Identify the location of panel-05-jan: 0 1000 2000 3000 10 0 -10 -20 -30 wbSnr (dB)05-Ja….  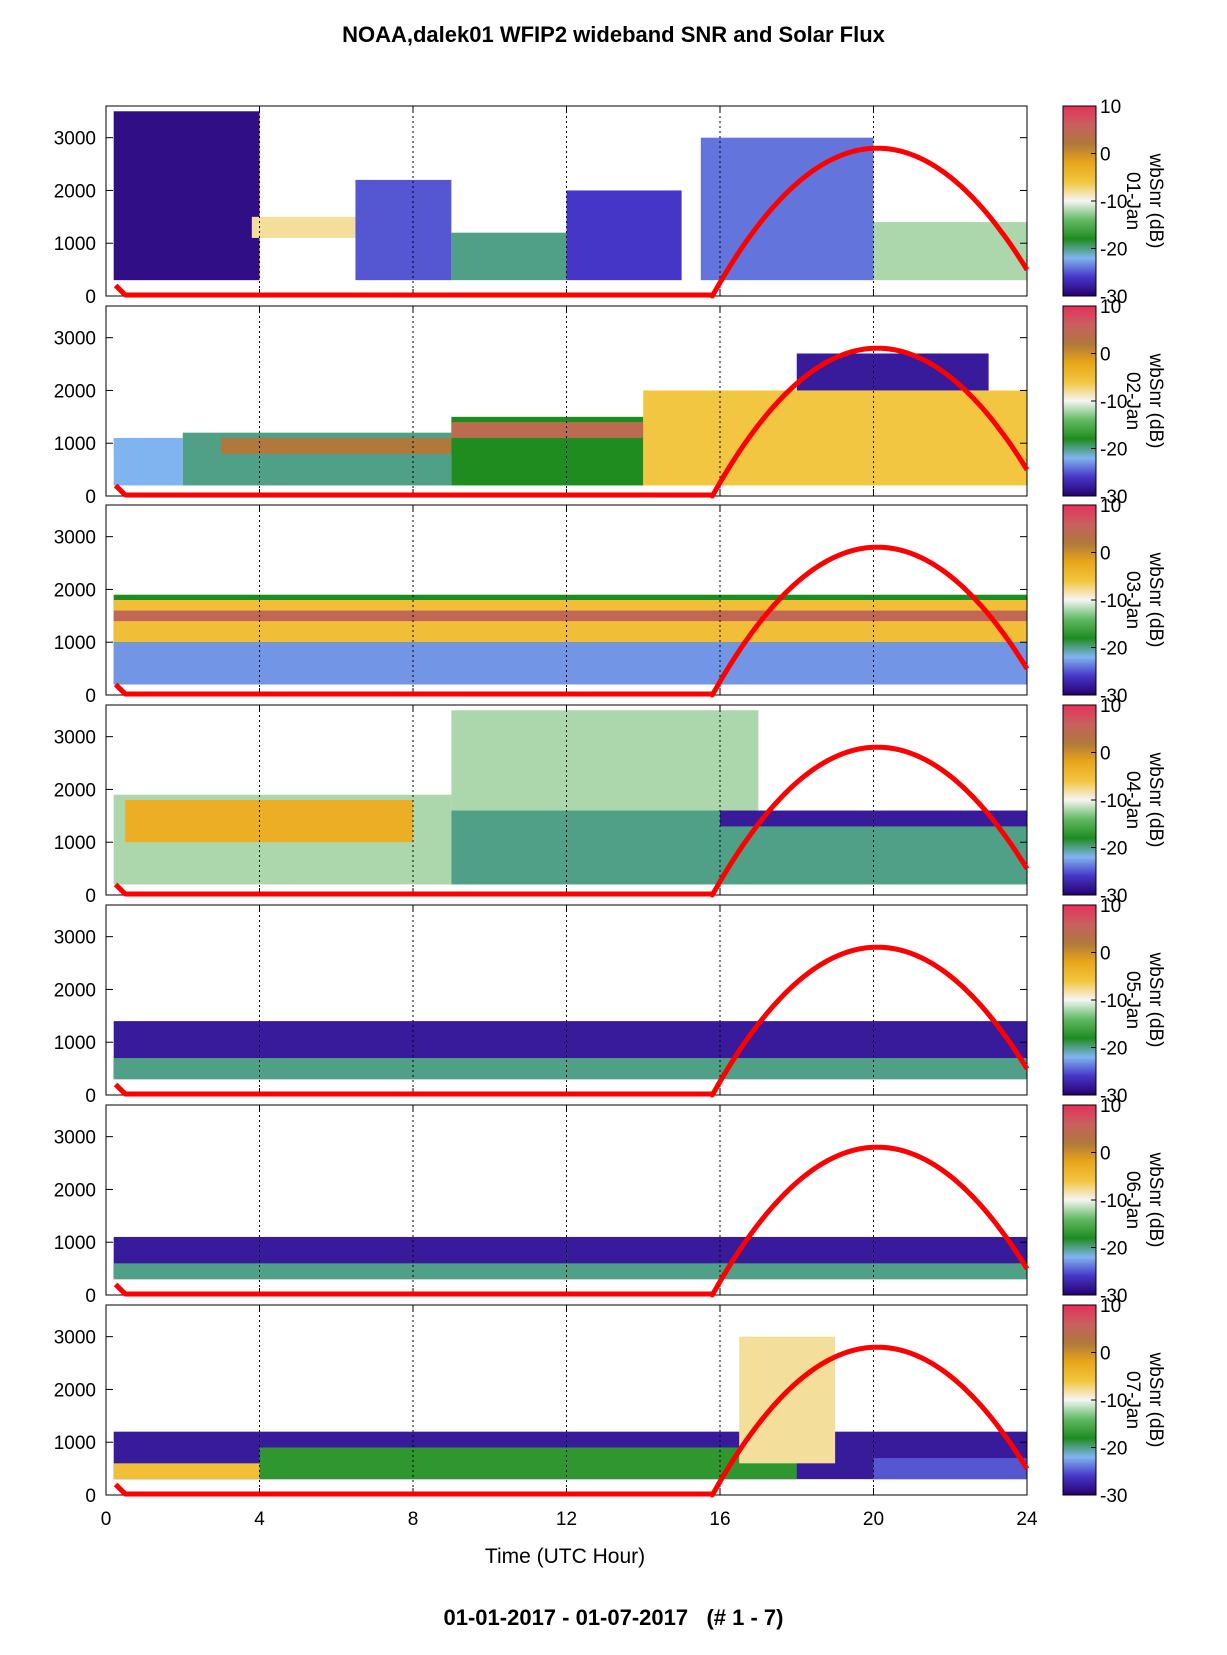
(610, 1001).